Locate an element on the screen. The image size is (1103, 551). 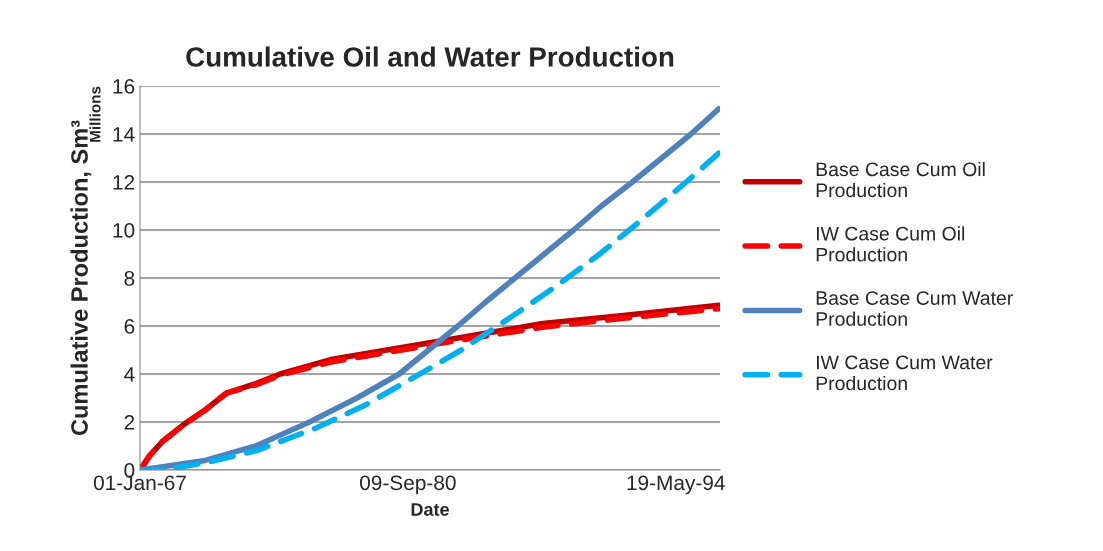
x-tick-label: 19-May-94 is located at coordinates (676, 485).